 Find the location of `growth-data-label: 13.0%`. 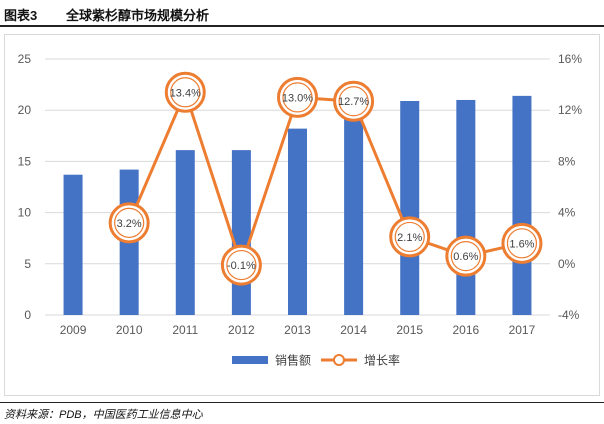

growth-data-label: 13.0% is located at coordinates (297, 98).